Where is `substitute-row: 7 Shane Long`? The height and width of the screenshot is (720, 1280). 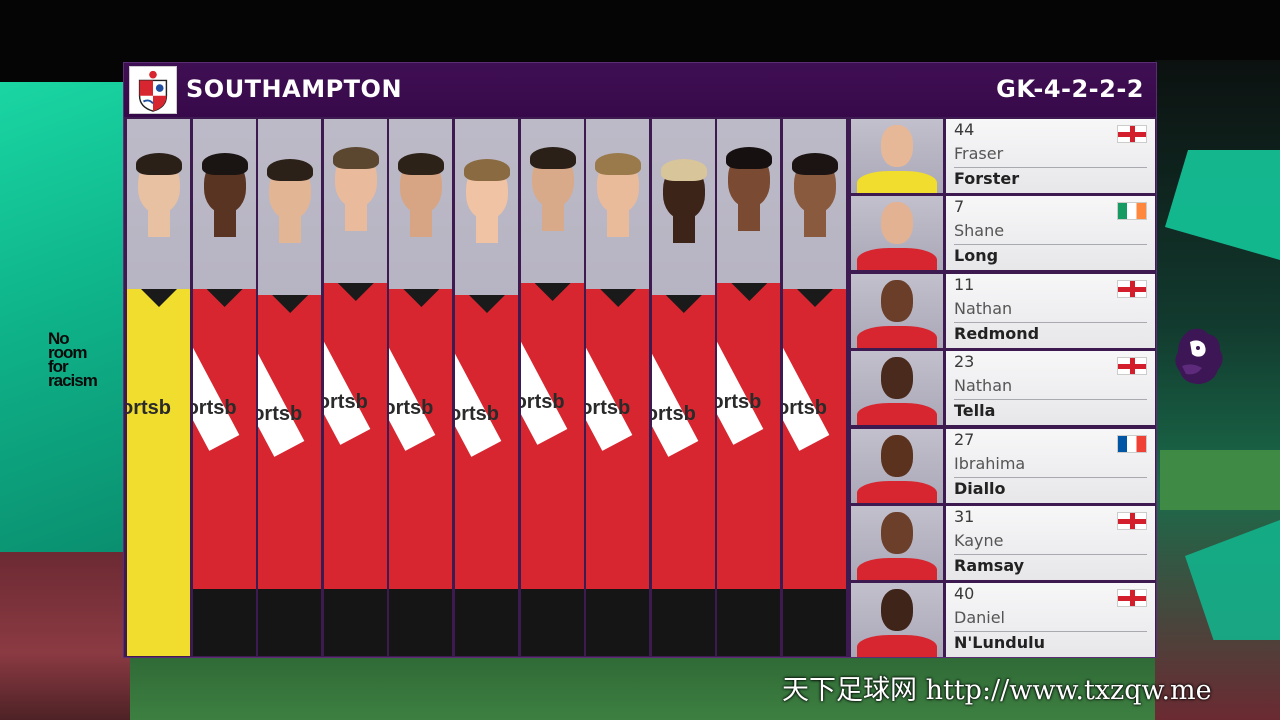
substitute-row: 7 Shane Long is located at coordinates (1003, 233).